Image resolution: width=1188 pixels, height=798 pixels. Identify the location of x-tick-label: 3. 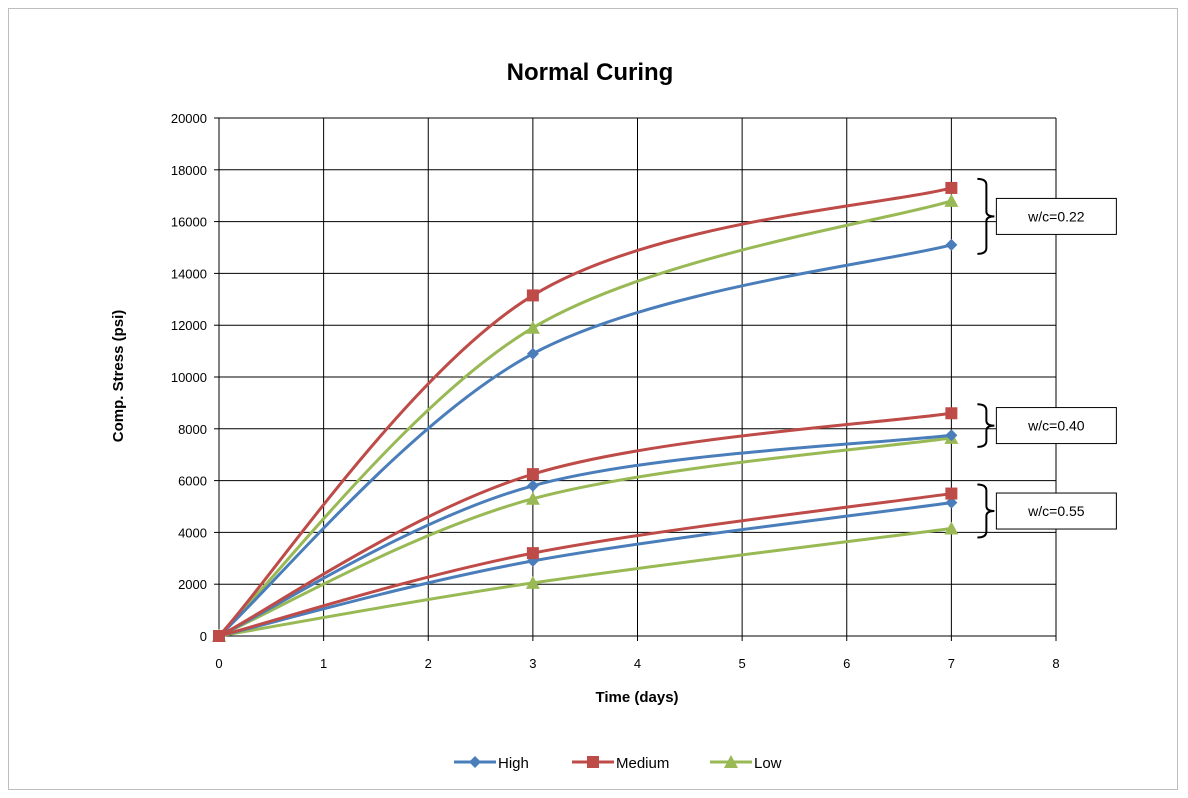
(532, 663).